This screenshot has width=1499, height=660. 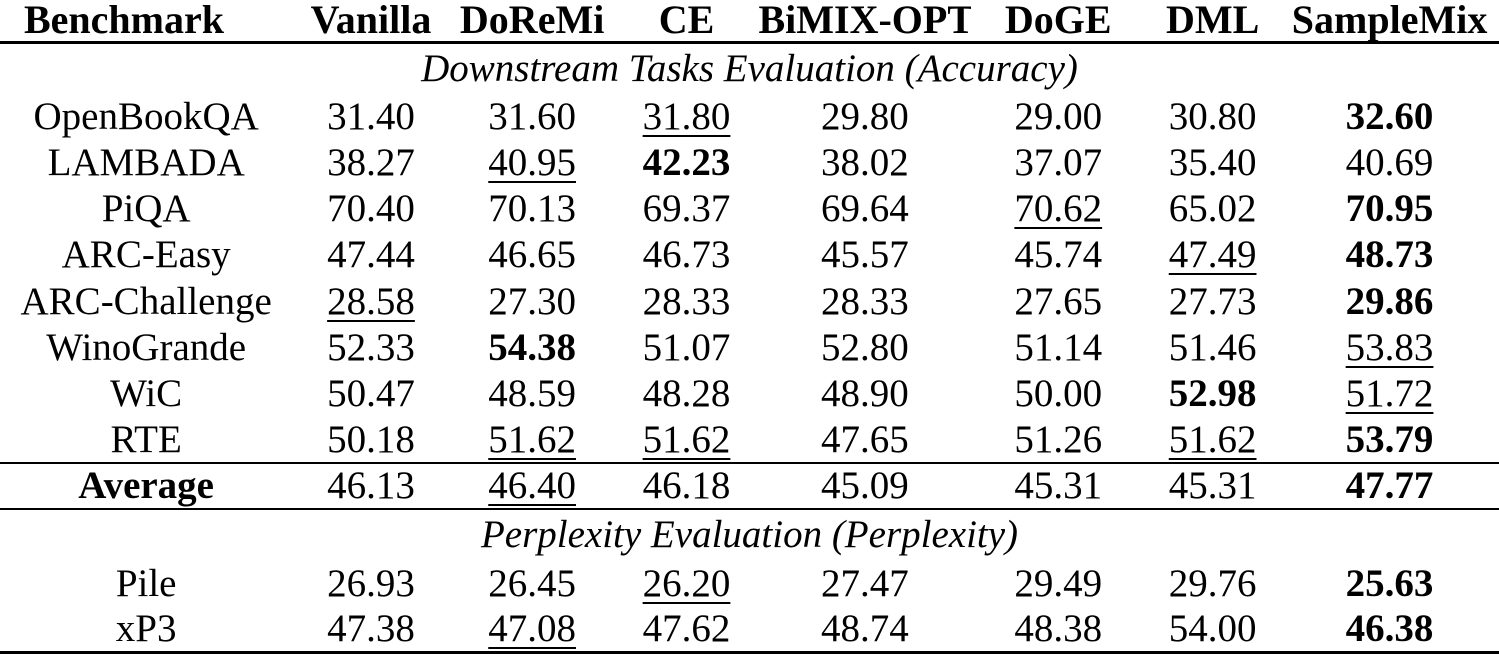 I want to click on value-cell: 38.02, so click(x=865, y=163).